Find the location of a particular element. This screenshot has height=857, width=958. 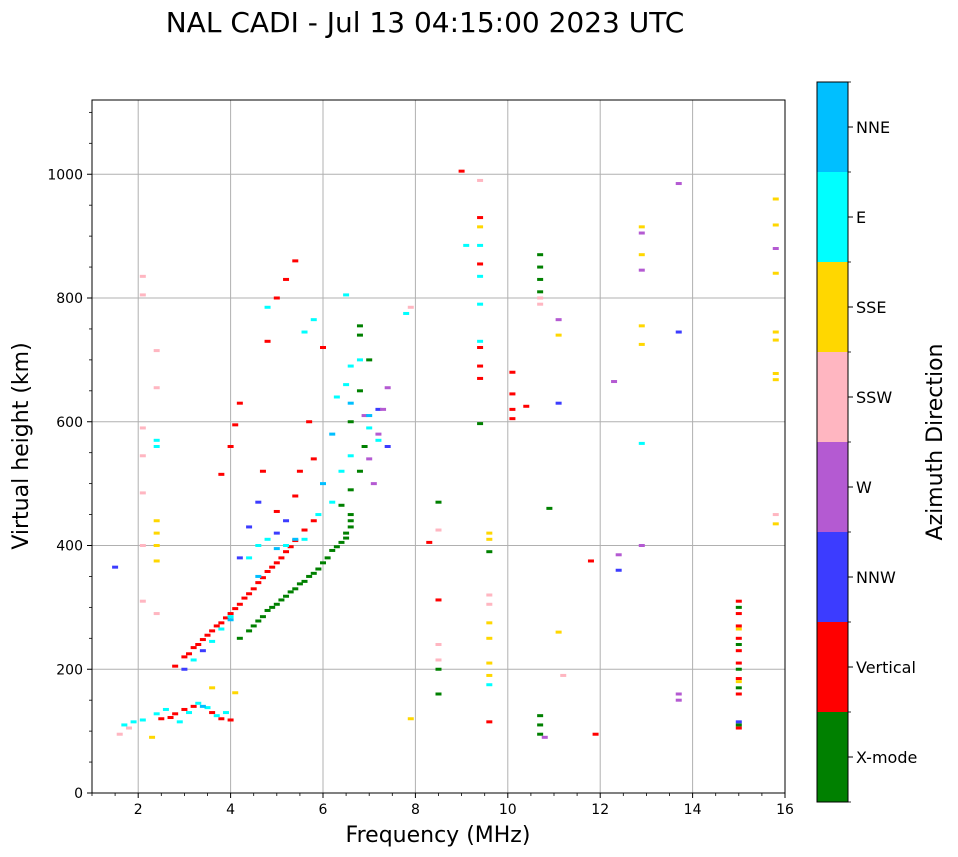

chart-title: NAL CADI - Jul 13 04:15:00 2023 UTC is located at coordinates (425, 22).